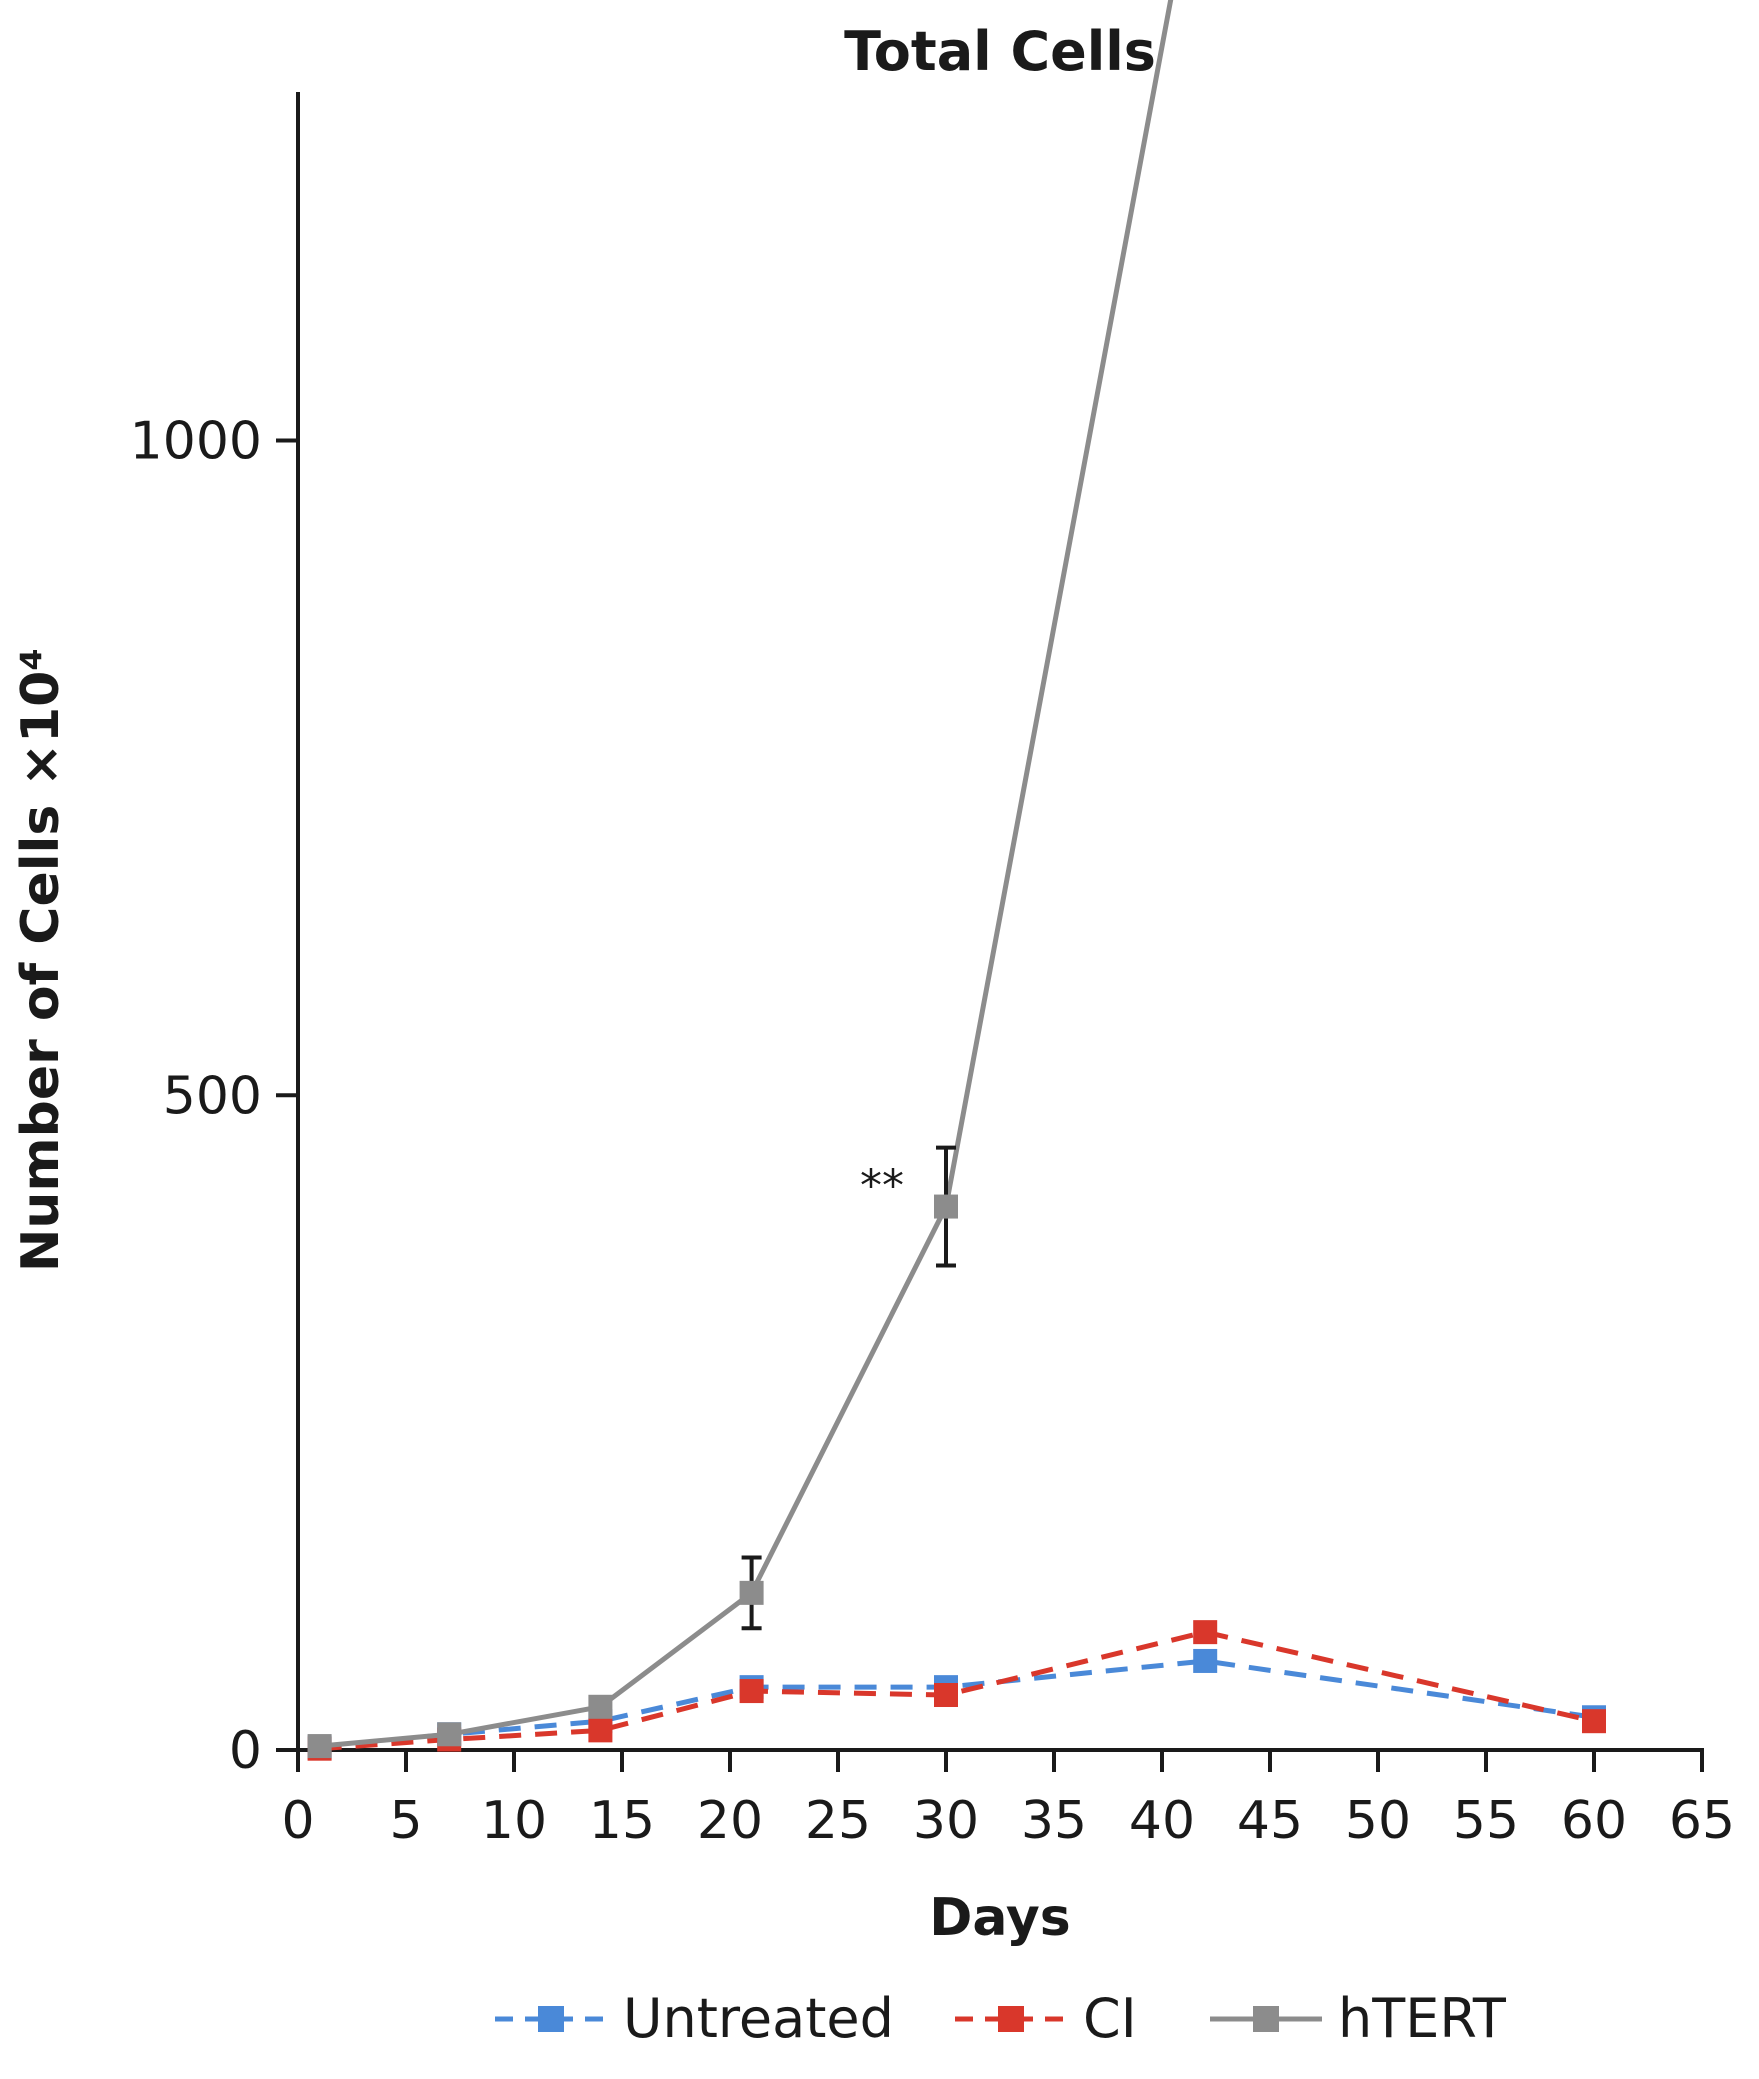 Image resolution: width=1759 pixels, height=2079 pixels. I want to click on data-point-untreated, so click(1205, 1660).